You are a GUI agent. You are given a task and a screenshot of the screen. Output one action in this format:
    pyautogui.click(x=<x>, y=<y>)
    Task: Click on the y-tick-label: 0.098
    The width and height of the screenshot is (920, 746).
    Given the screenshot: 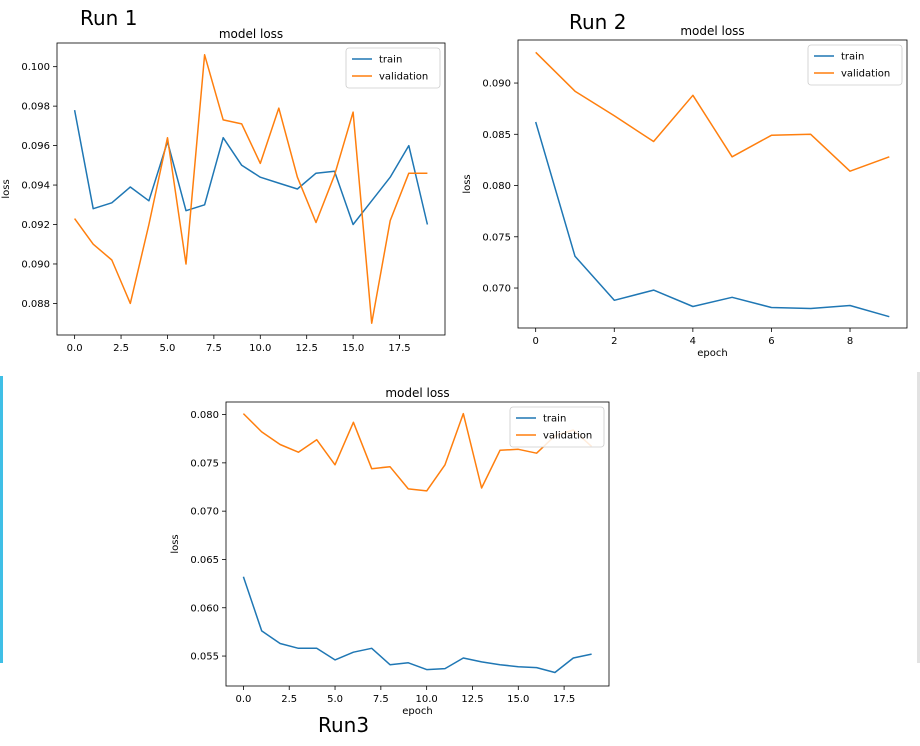 What is the action you would take?
    pyautogui.click(x=35, y=107)
    